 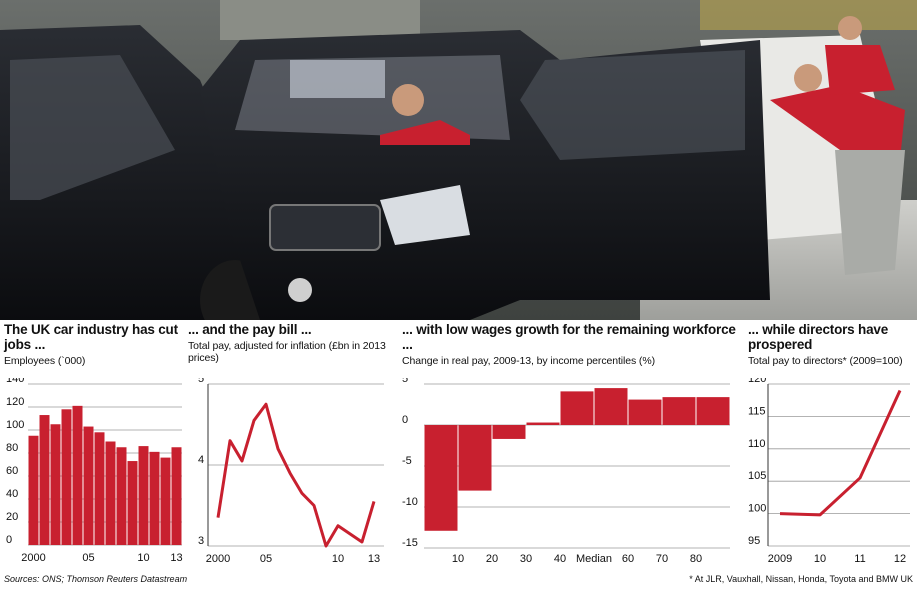 I want to click on y-tick-label: -10, so click(x=410, y=502).